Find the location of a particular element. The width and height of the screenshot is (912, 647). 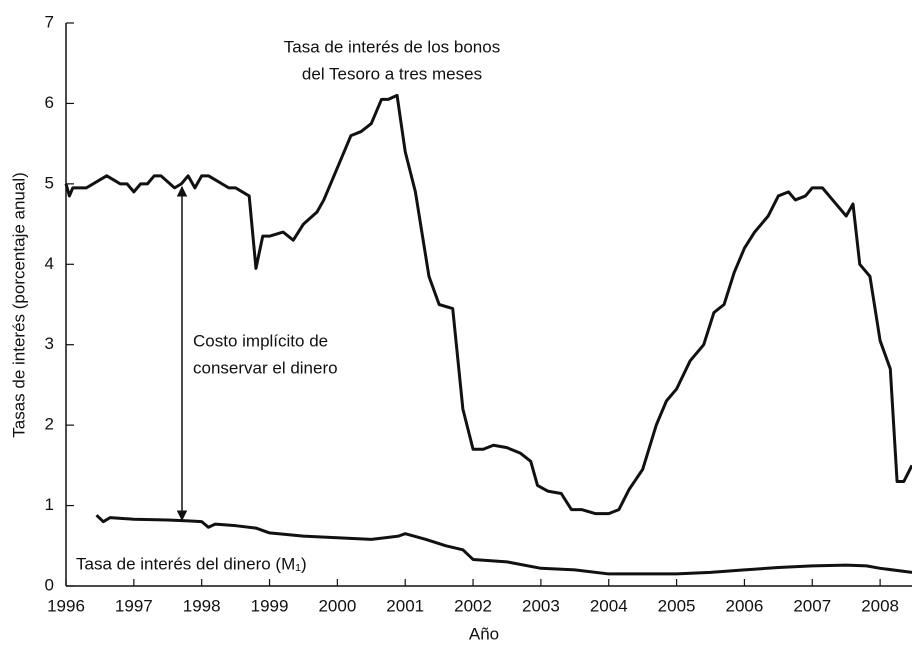

x-tick-label: 1998 is located at coordinates (202, 605).